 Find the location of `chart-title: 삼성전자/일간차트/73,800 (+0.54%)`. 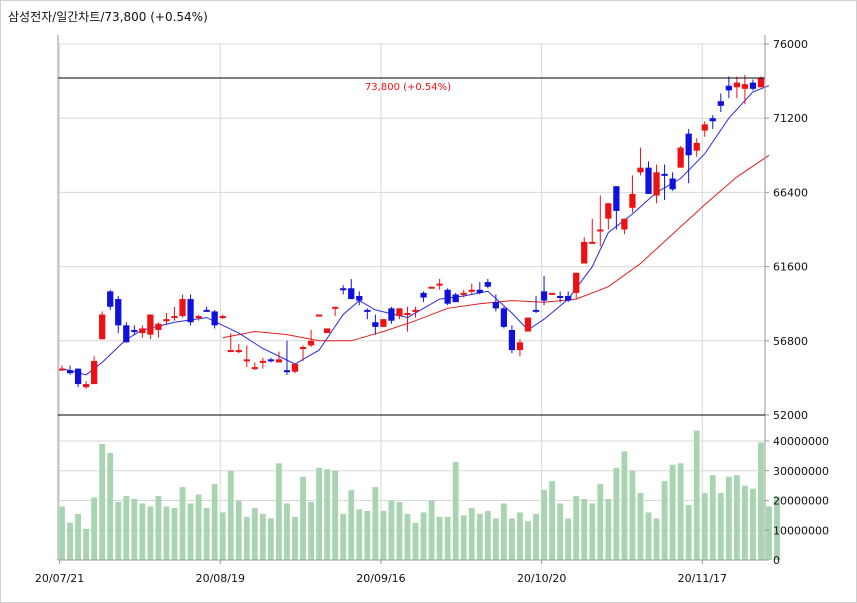

chart-title: 삼성전자/일간차트/73,800 (+0.54%) is located at coordinates (108, 17).